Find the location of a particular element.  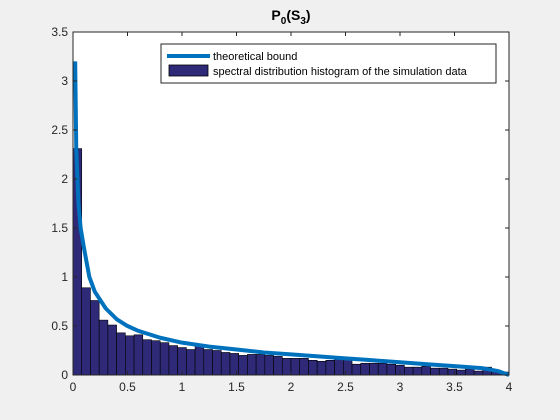

x-tick-label: 2.5 is located at coordinates (345, 387).